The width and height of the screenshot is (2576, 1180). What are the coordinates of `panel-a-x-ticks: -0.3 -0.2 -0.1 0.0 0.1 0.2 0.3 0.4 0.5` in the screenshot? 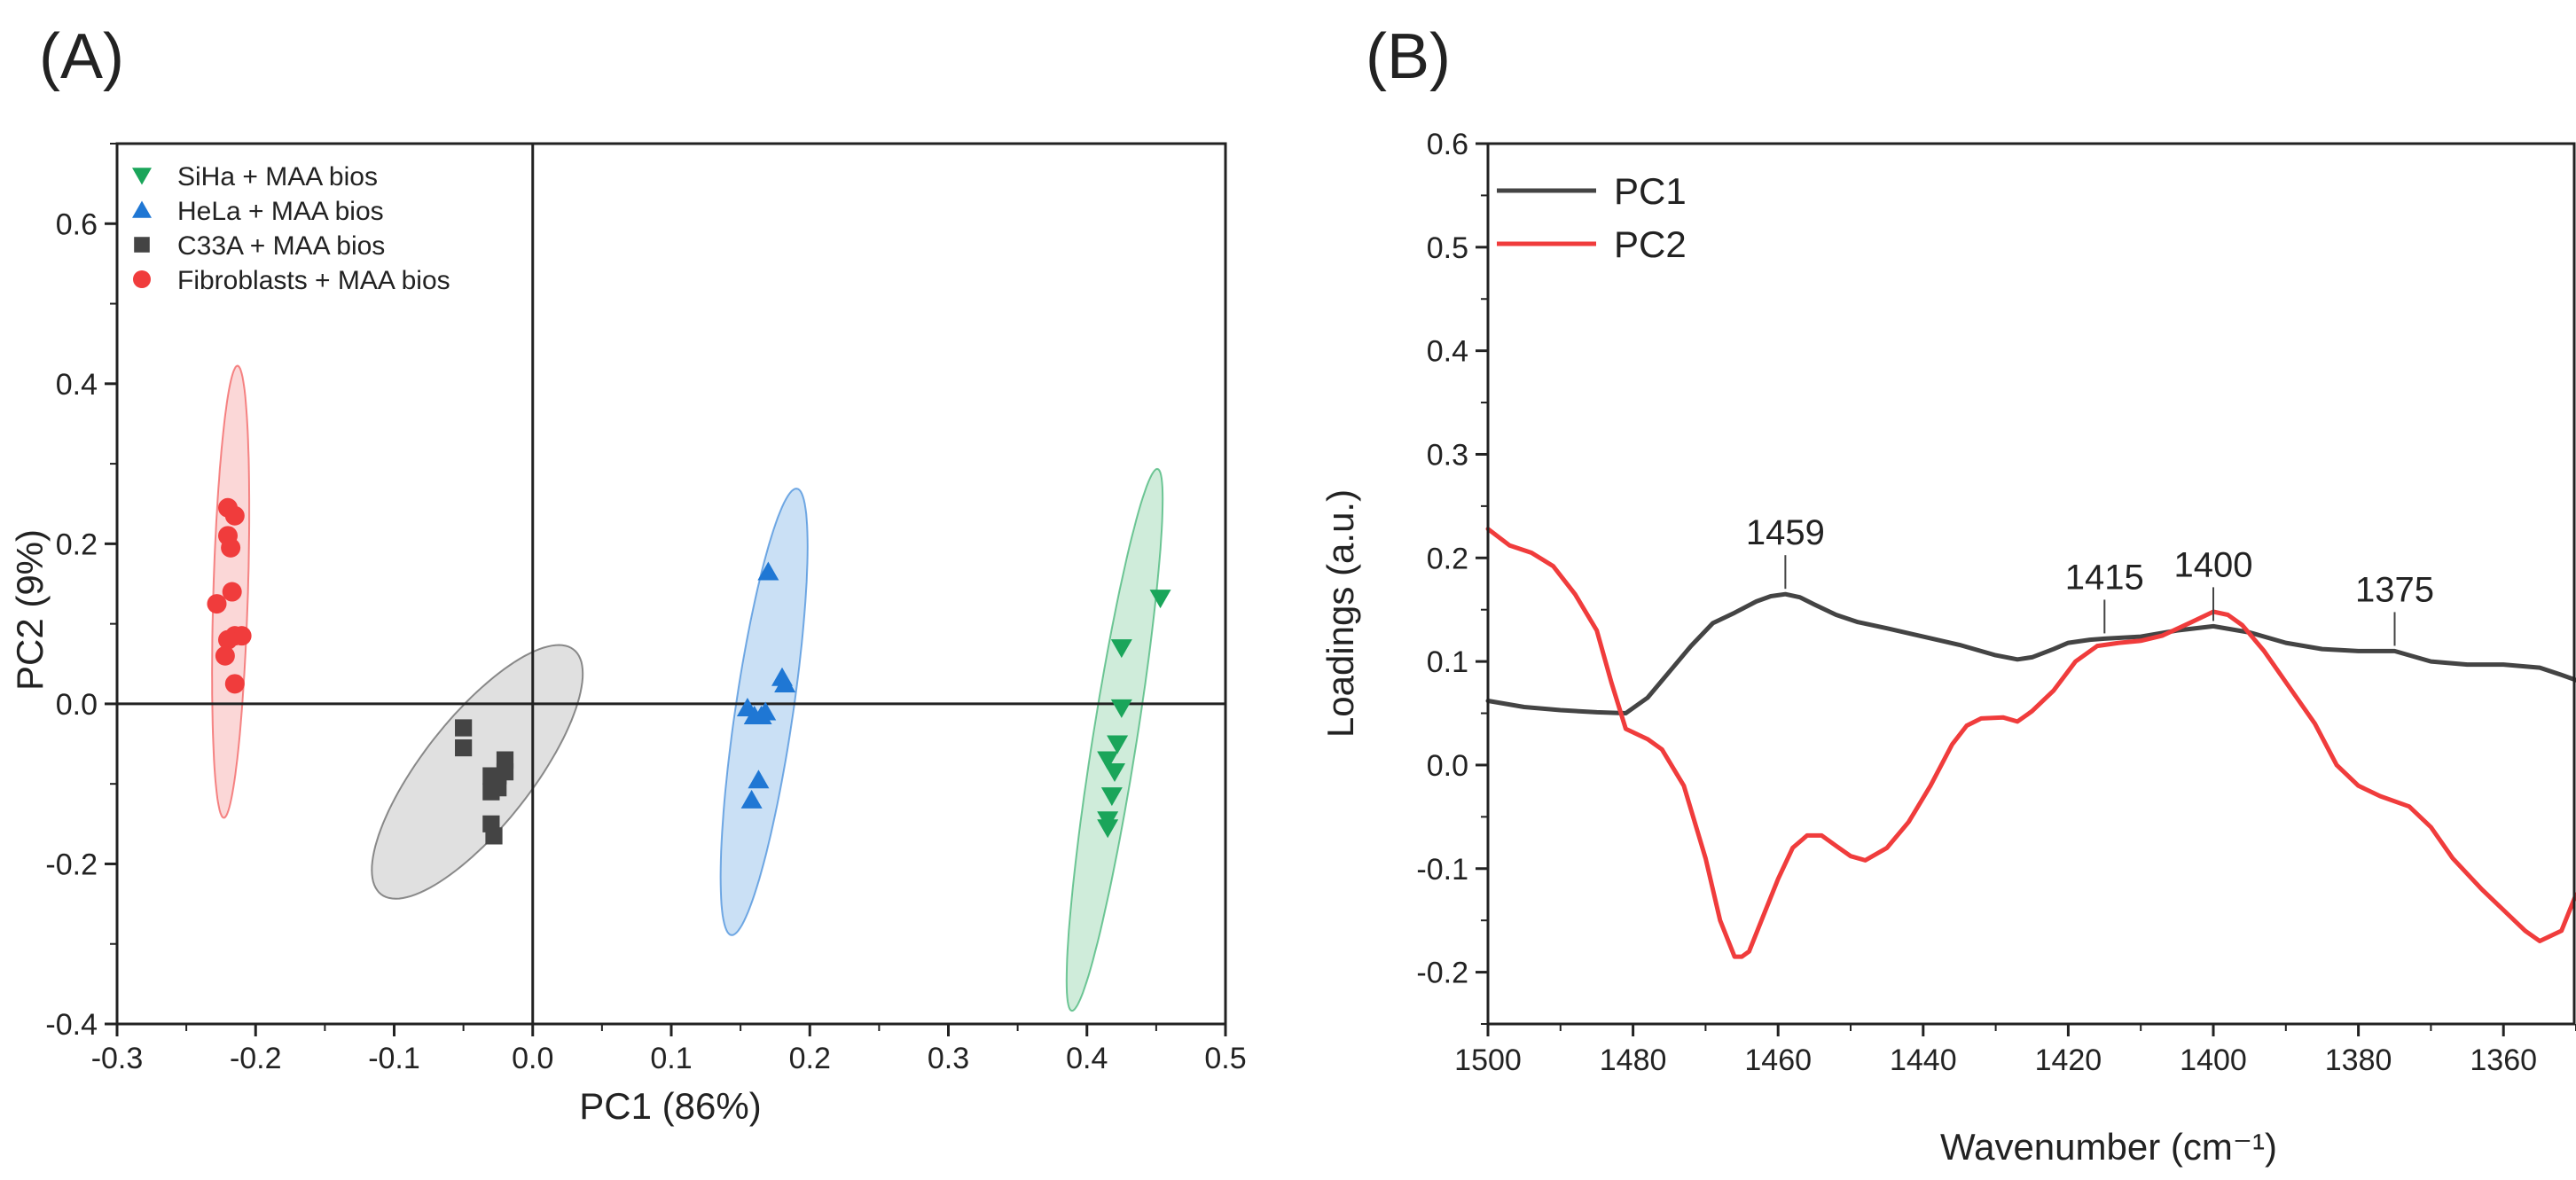 It's located at (669, 1049).